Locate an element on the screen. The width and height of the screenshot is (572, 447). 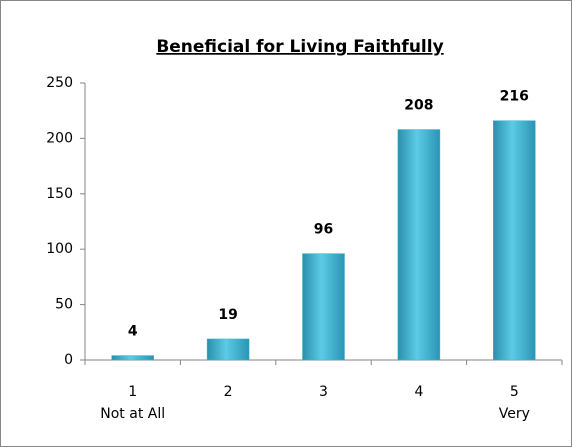
y-tick-label: 150 is located at coordinates (59, 194).